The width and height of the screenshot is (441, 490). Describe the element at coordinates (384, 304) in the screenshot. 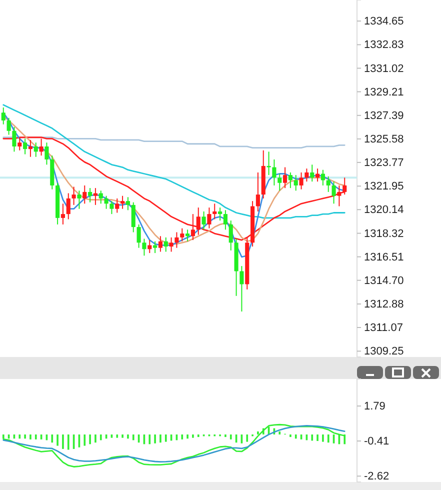

I see `y-tick-label: 1312.88` at that location.